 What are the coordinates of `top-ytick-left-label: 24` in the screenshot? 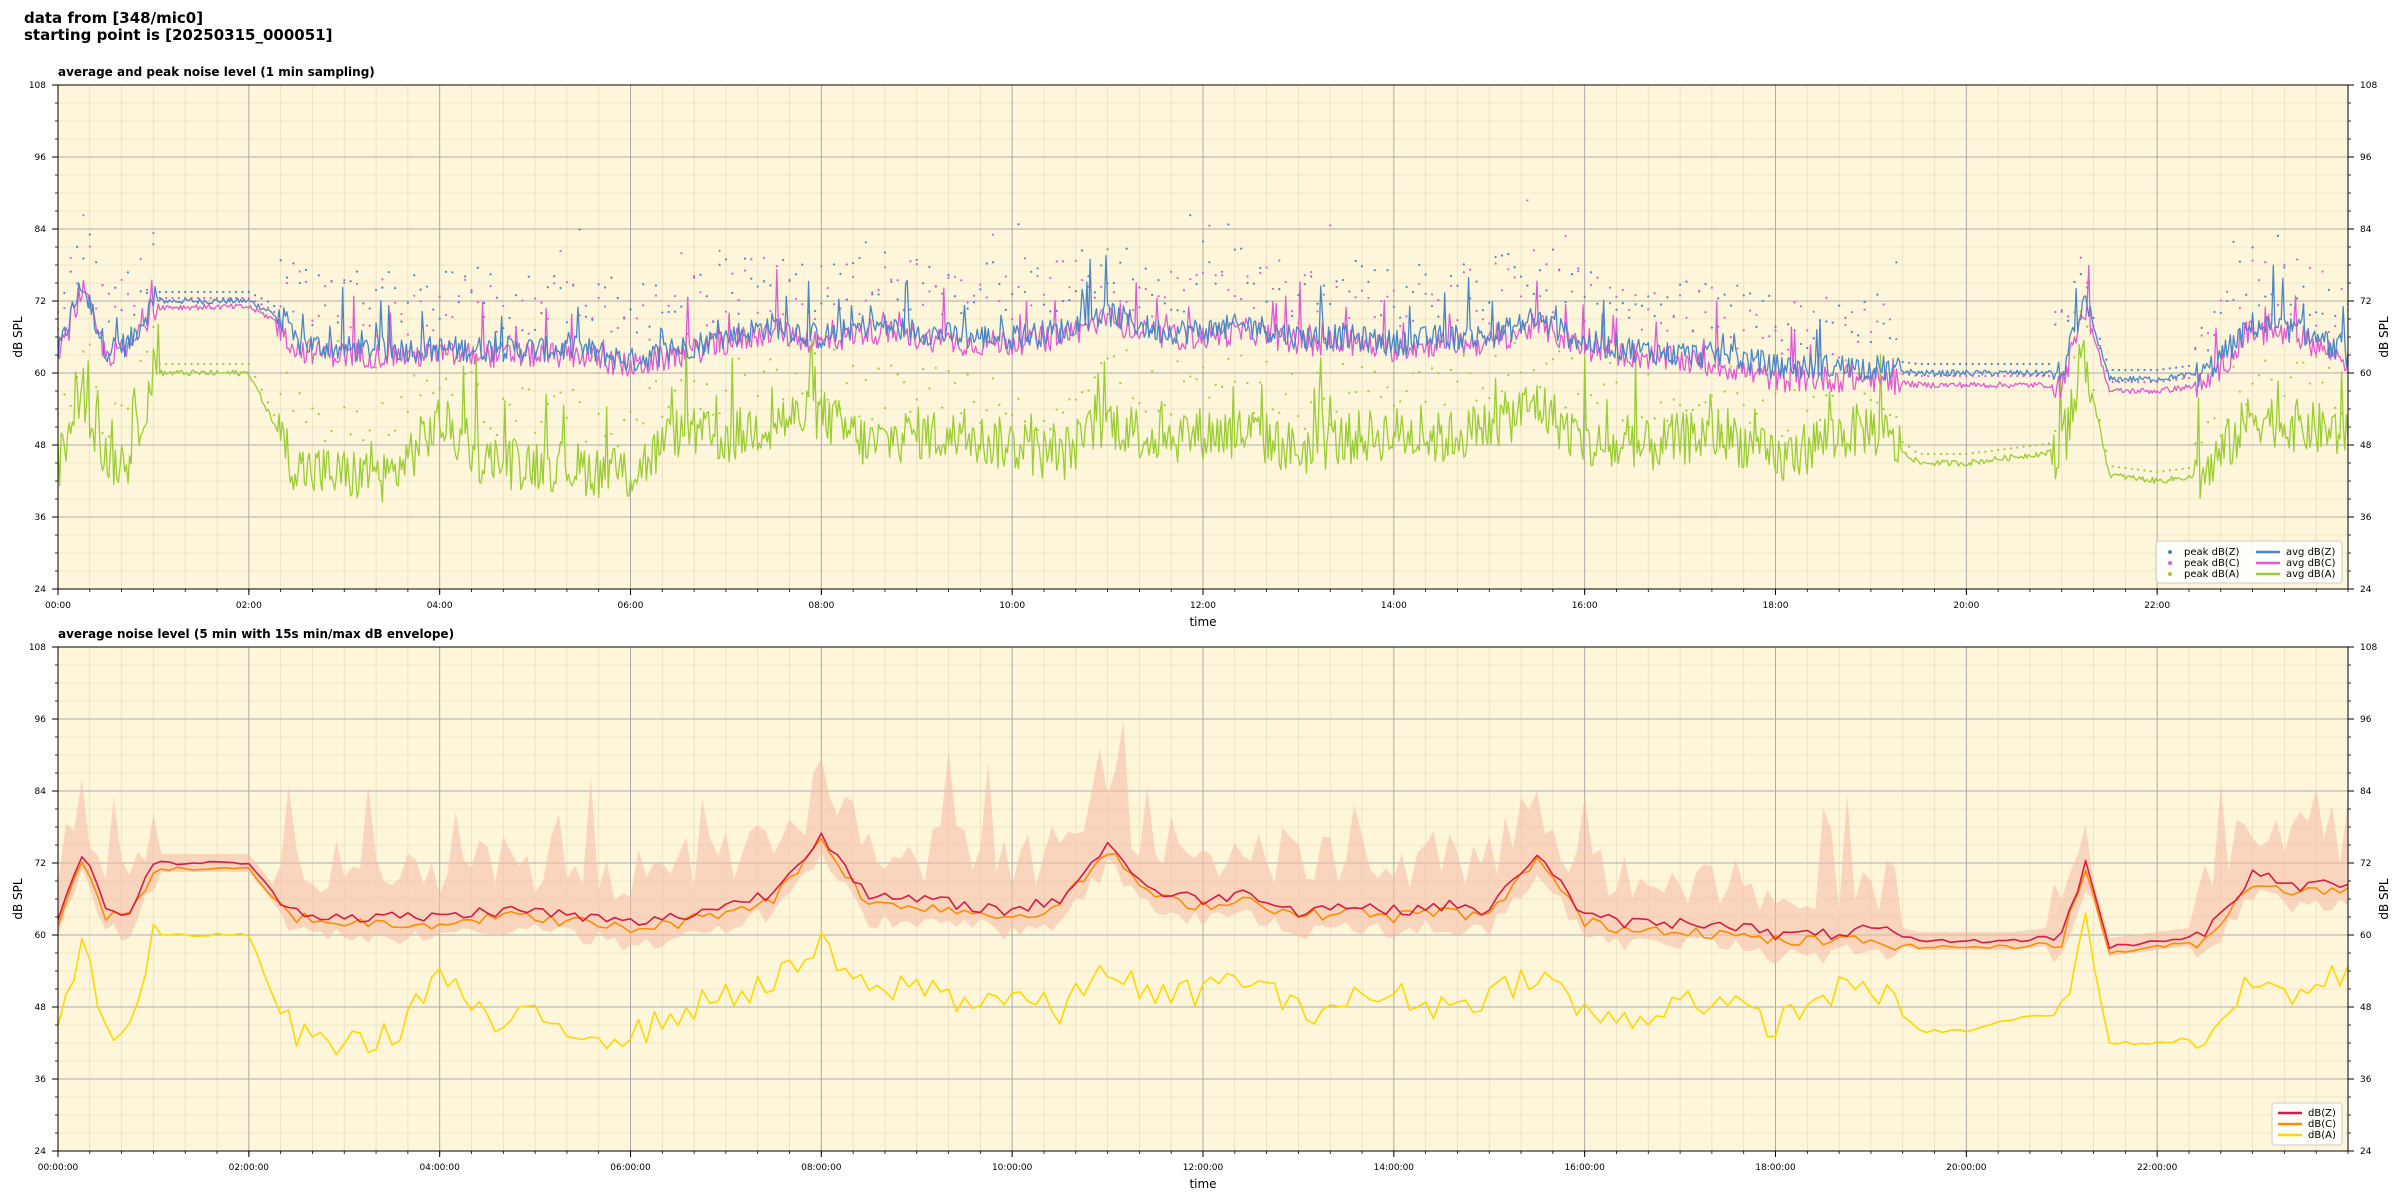 It's located at (41, 590).